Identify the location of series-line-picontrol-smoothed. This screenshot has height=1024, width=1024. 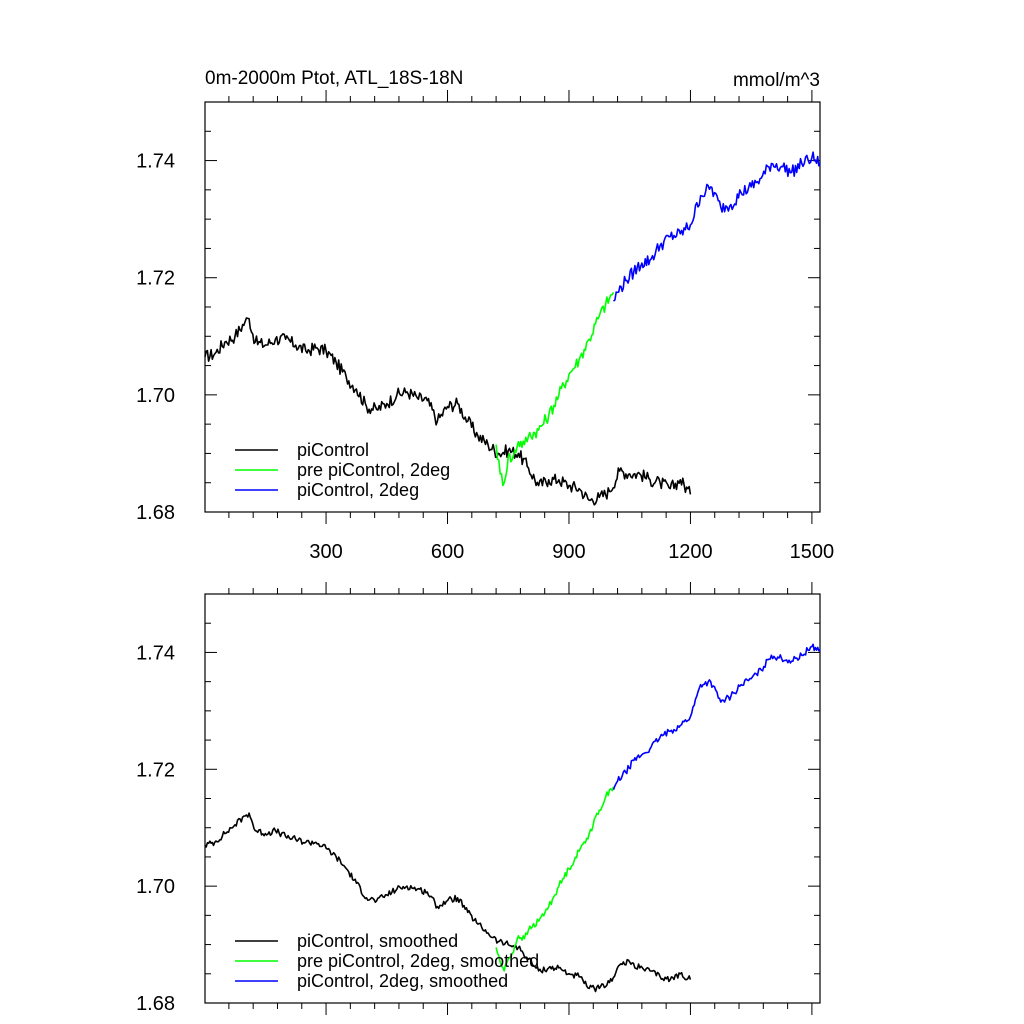
(448, 902).